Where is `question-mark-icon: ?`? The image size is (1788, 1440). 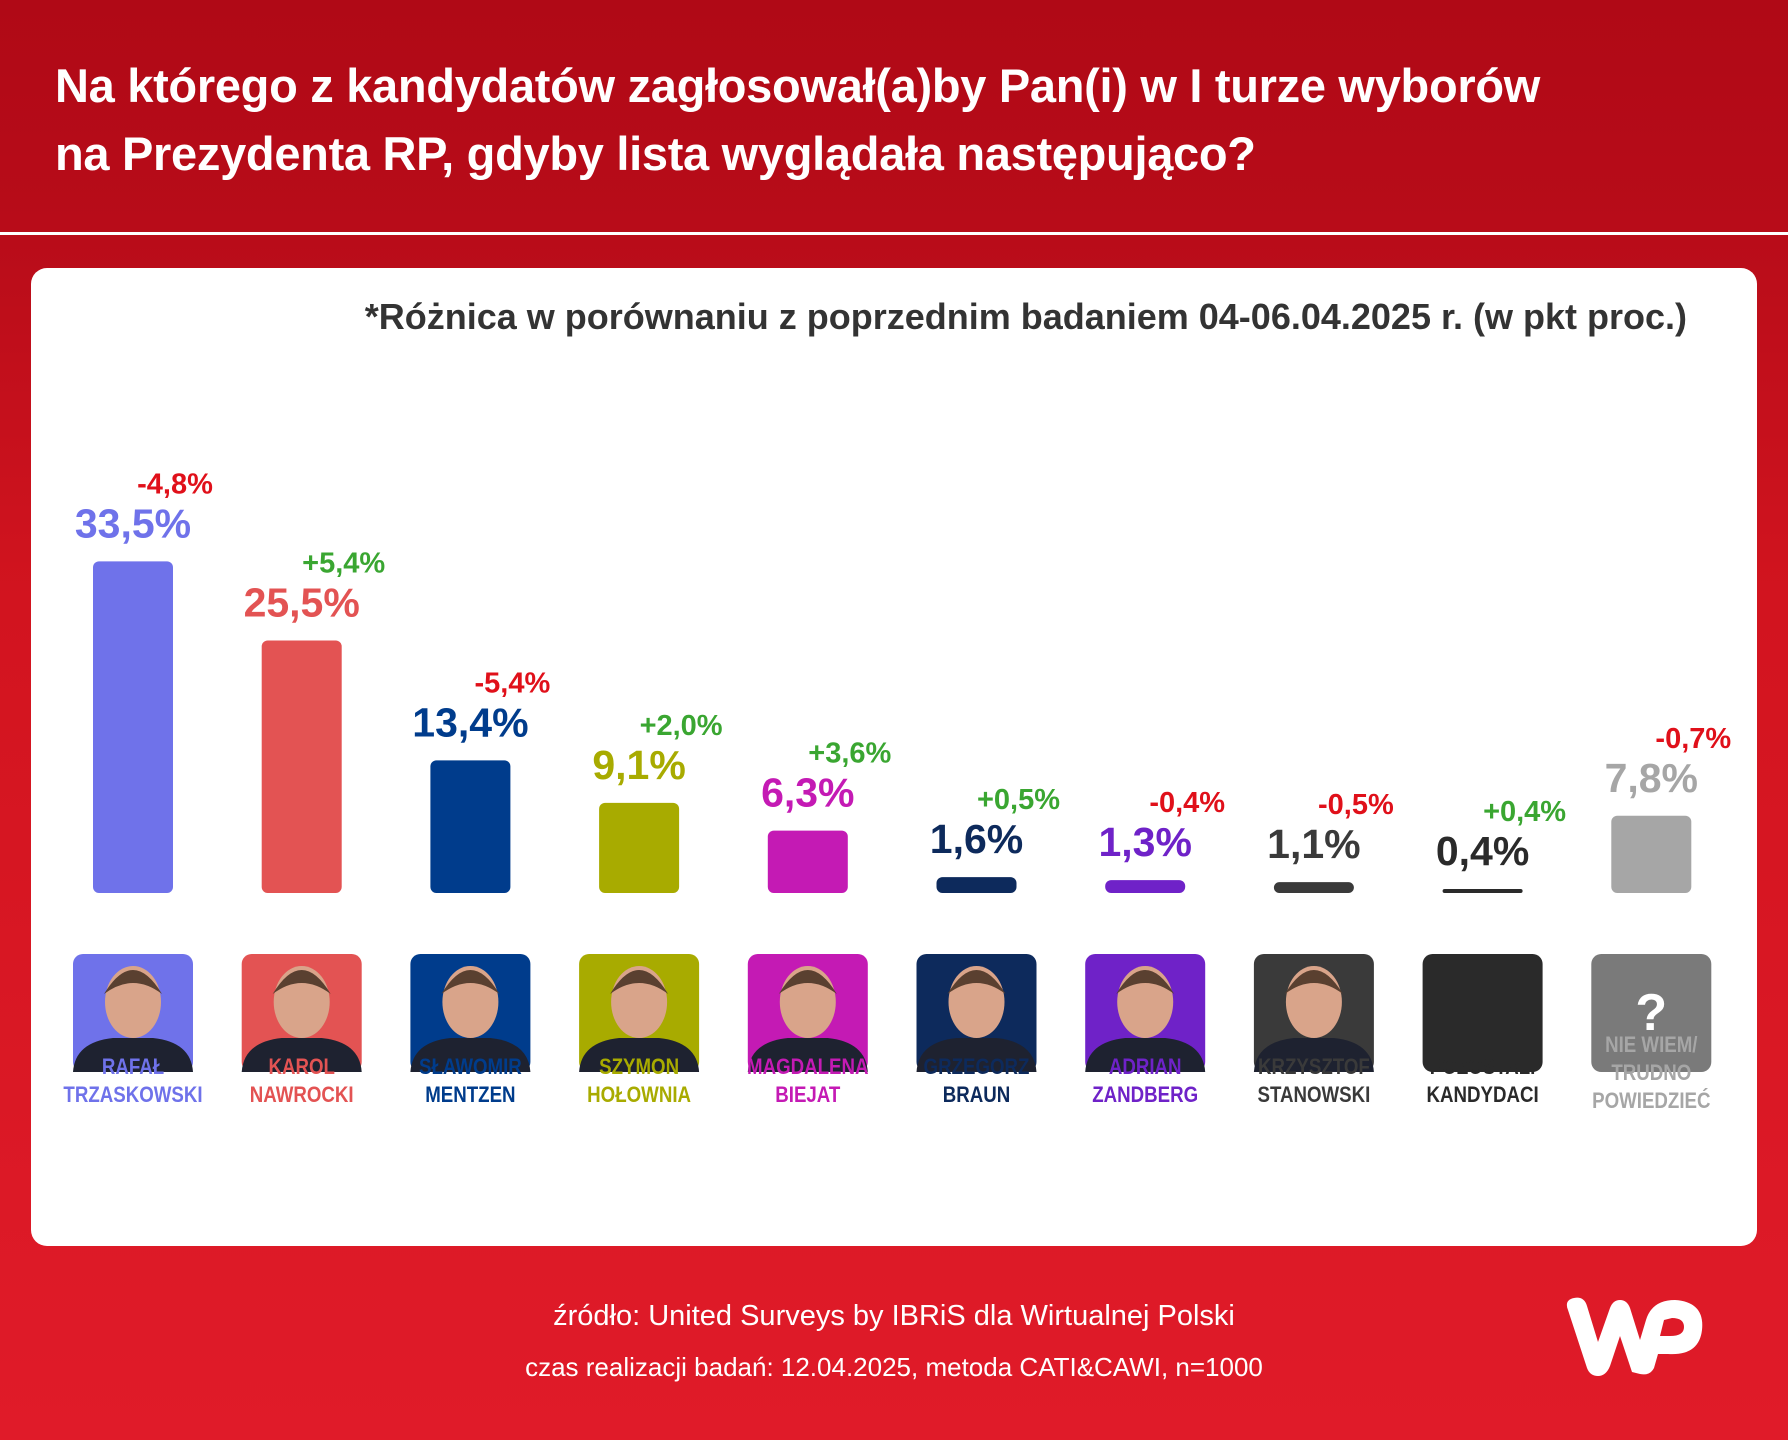
question-mark-icon: ? is located at coordinates (1651, 1013).